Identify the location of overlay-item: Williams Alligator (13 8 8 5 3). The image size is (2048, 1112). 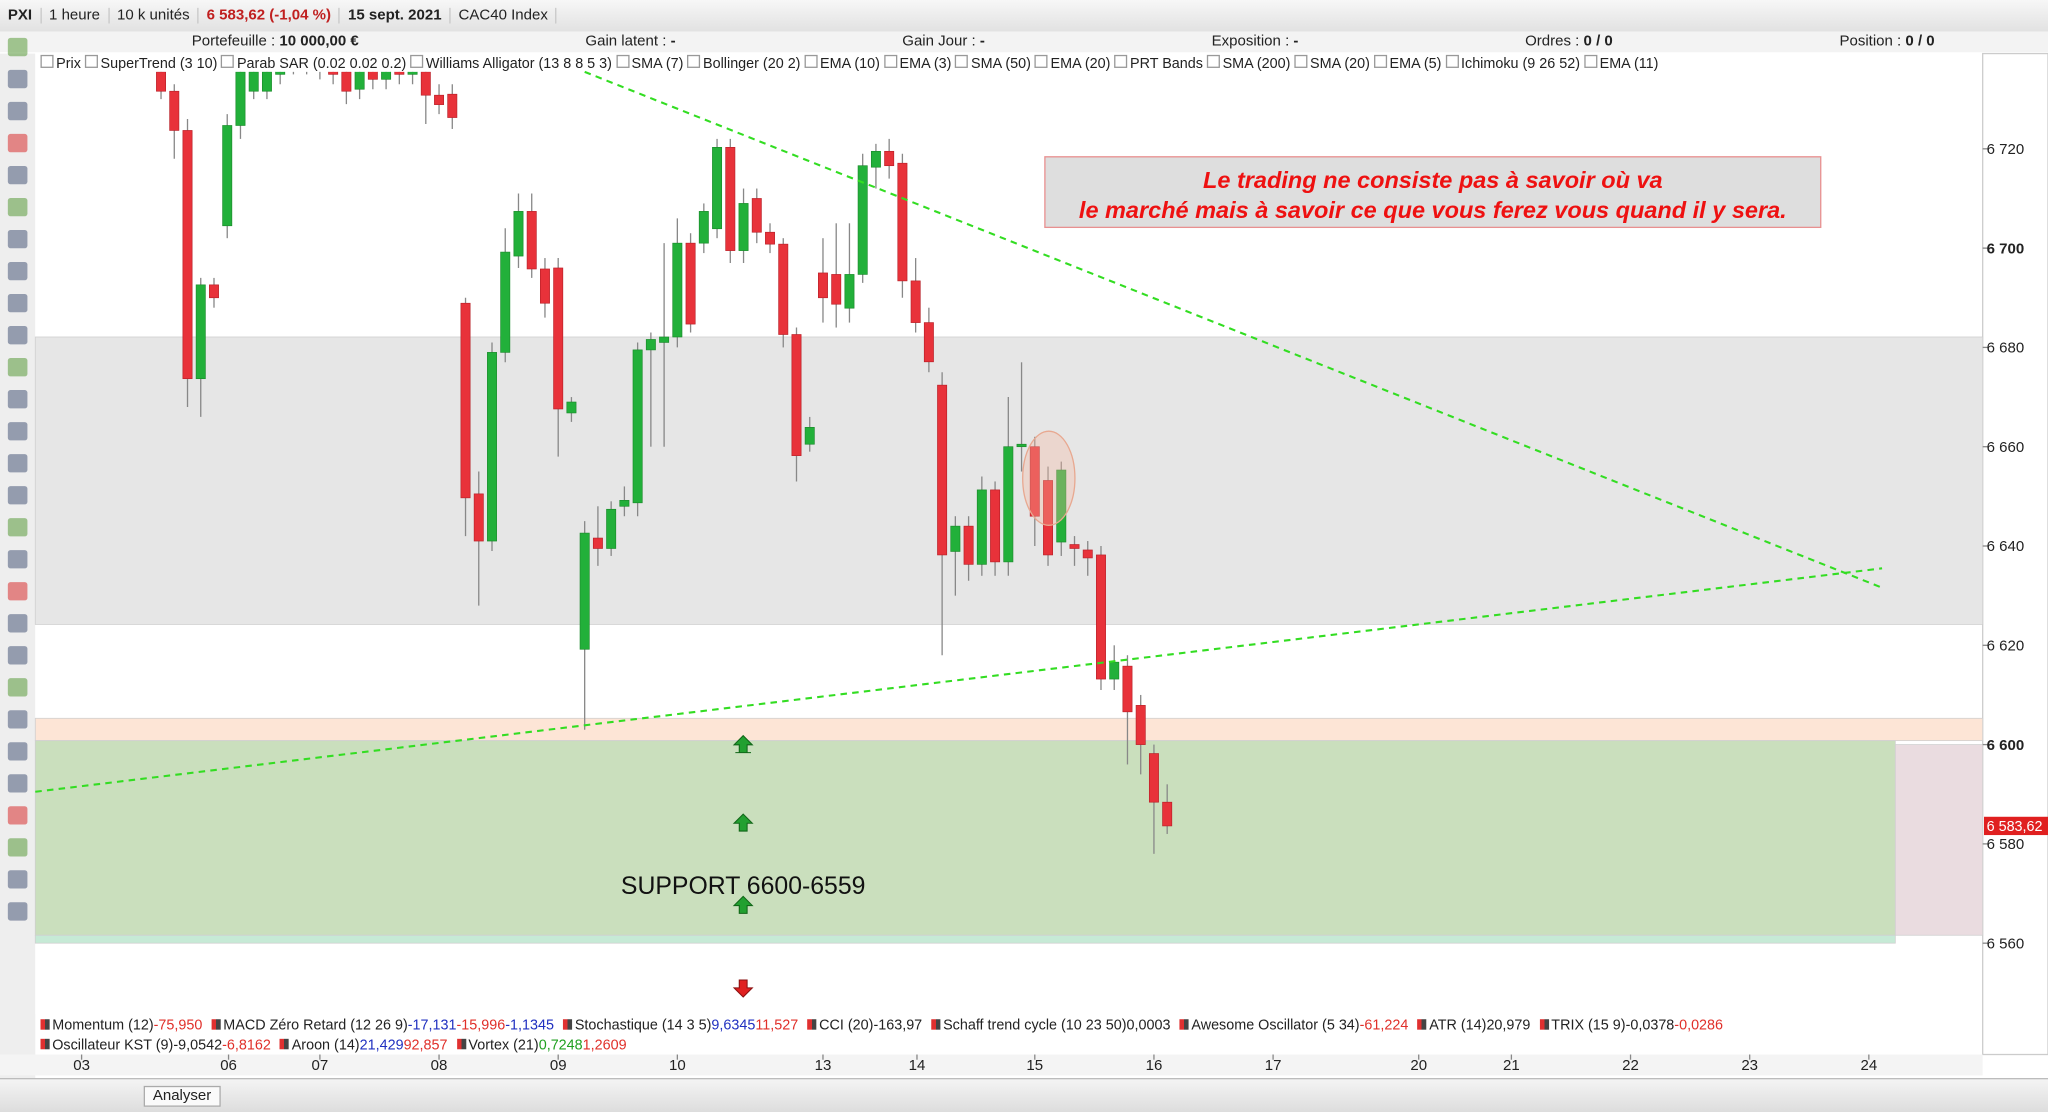
(509, 63).